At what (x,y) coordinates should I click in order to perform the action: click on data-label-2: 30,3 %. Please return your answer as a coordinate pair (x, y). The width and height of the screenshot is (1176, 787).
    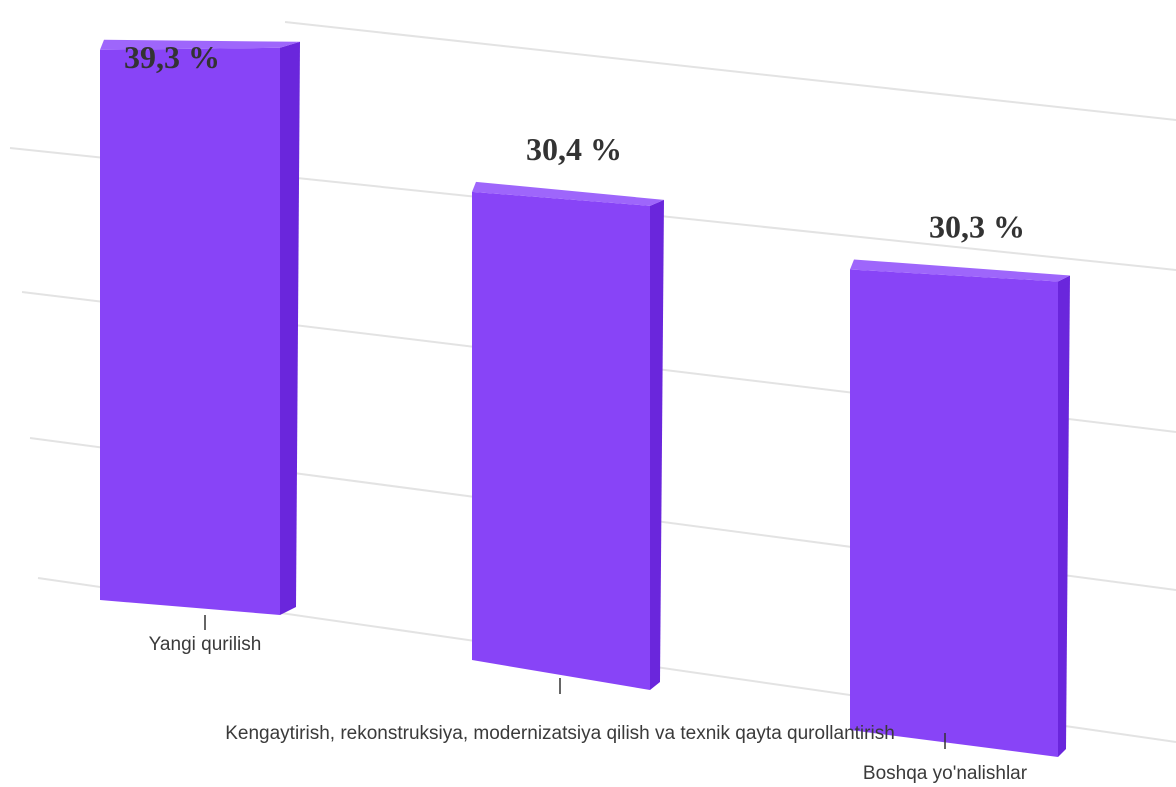
    Looking at the image, I should click on (977, 226).